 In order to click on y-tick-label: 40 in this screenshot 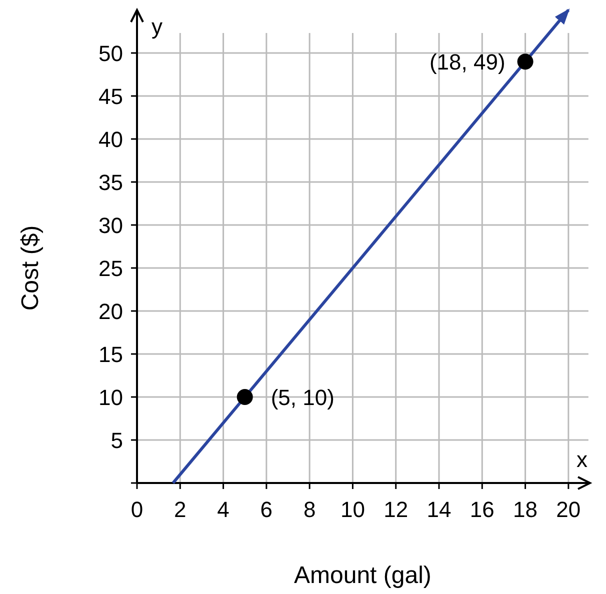, I will do `click(110, 139)`.